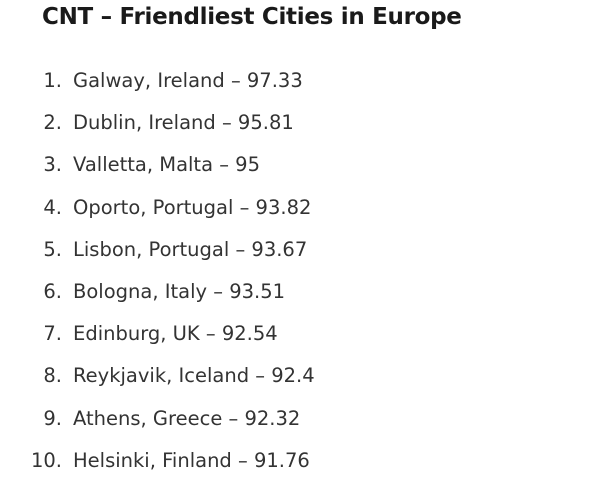  I want to click on rank: 8., so click(52, 376).